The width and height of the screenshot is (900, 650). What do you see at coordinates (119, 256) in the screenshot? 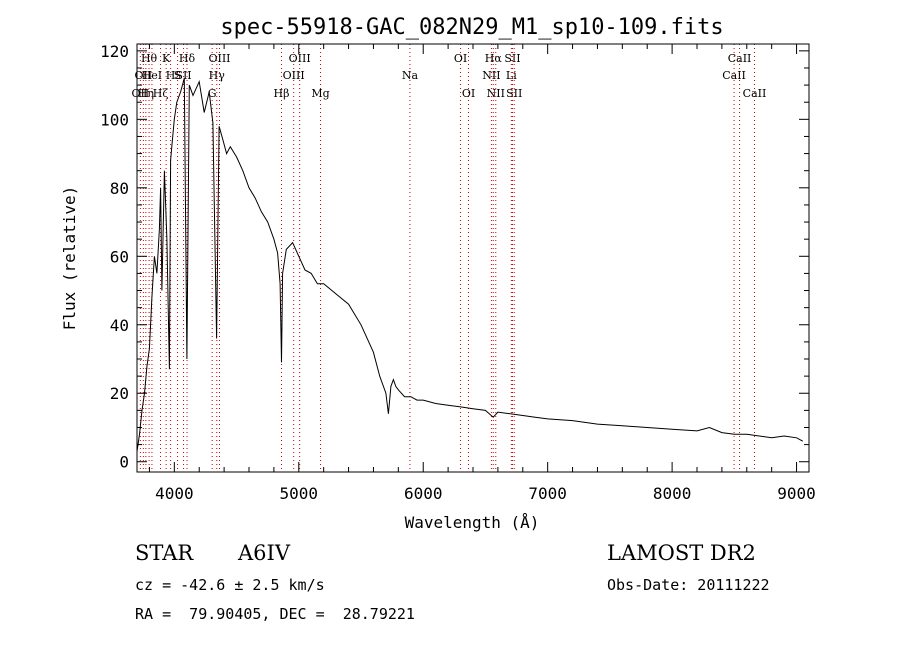
I see `y-tick-label: 60` at bounding box center [119, 256].